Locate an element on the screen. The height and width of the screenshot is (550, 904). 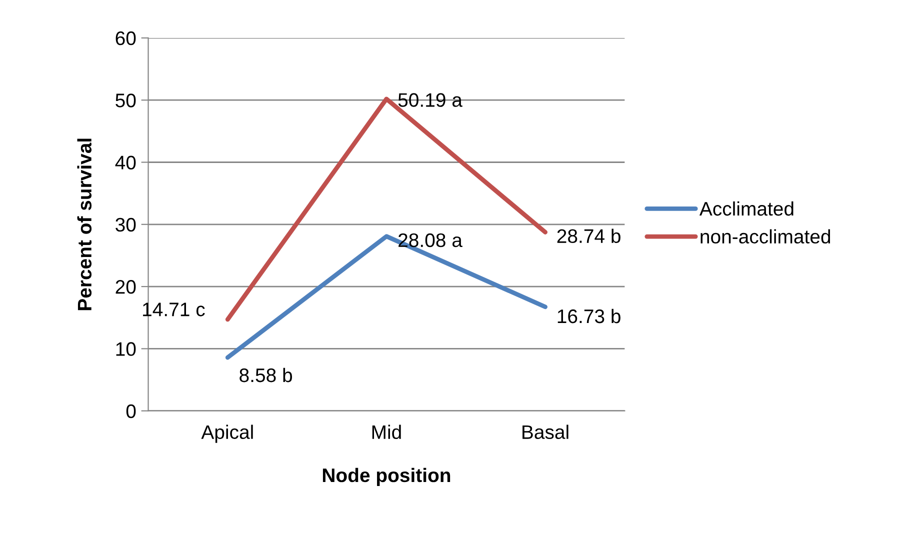
data-label: 8.58 b is located at coordinates (266, 375).